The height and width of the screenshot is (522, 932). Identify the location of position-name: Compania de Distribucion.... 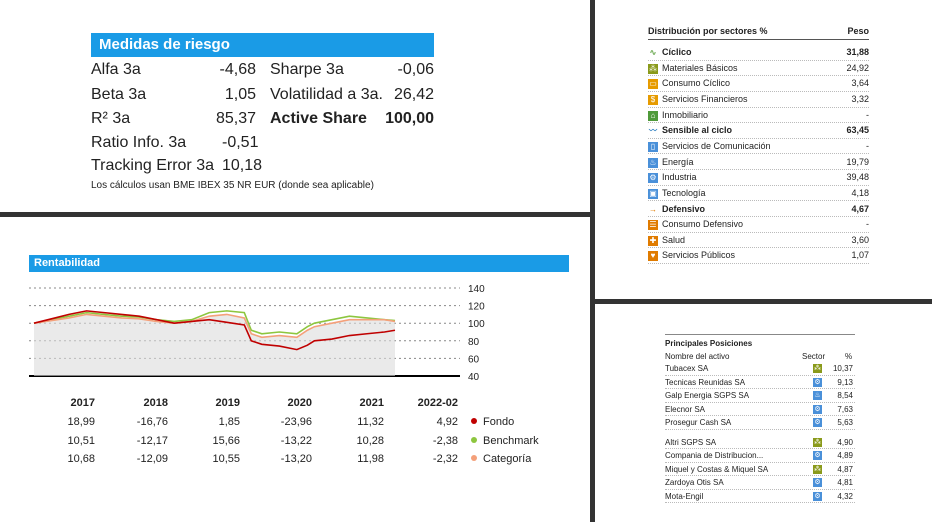
(714, 455).